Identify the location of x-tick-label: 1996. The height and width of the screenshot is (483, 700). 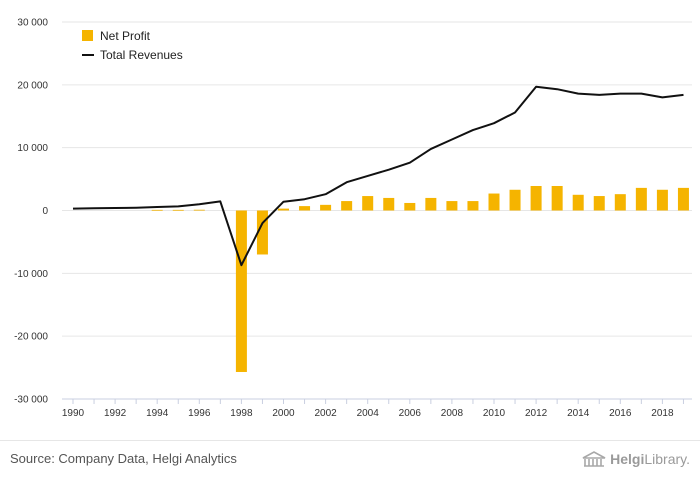
(199, 413).